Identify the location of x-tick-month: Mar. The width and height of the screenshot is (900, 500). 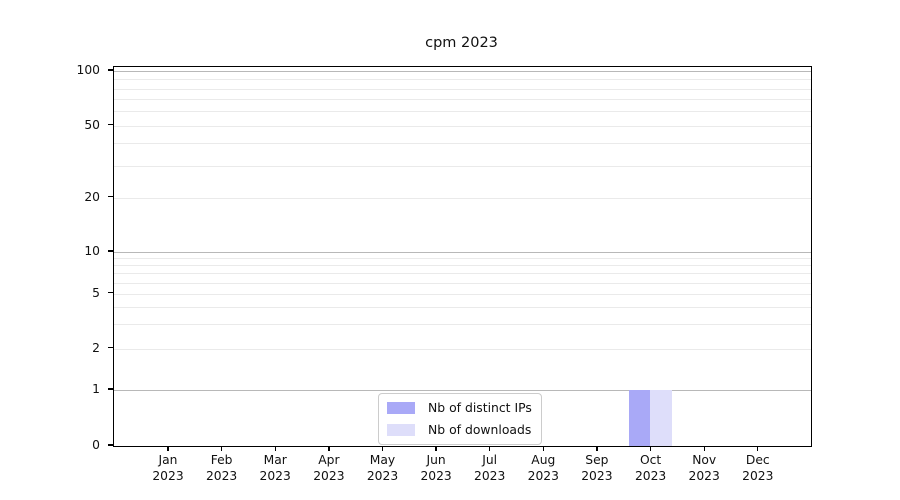
(275, 460).